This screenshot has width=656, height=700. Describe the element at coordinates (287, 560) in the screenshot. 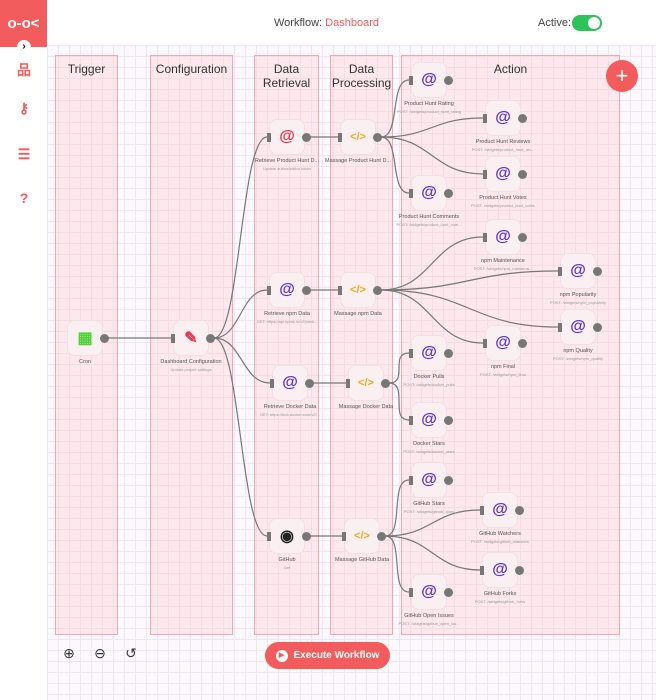

I see `node-label: GitHub` at that location.